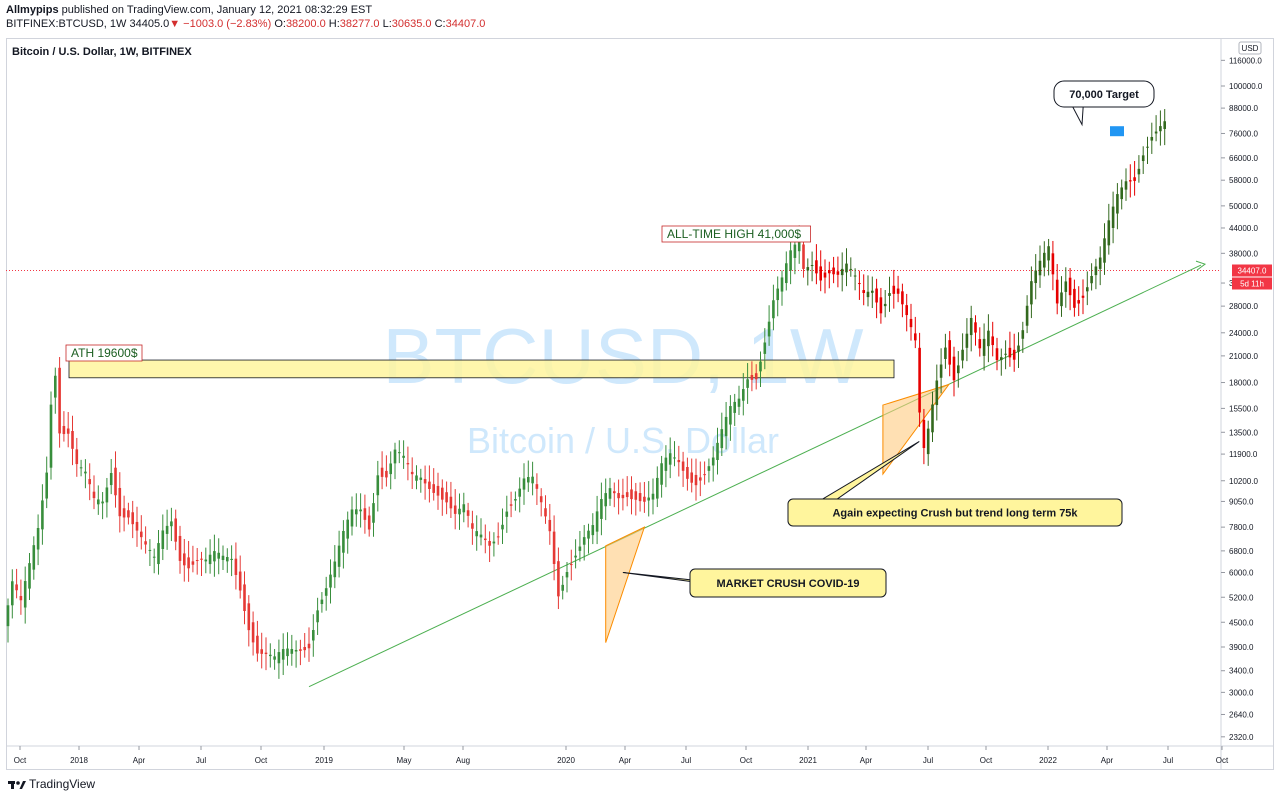 The image size is (1280, 801). I want to click on y-tick-label: 28000.0, so click(1243, 306).